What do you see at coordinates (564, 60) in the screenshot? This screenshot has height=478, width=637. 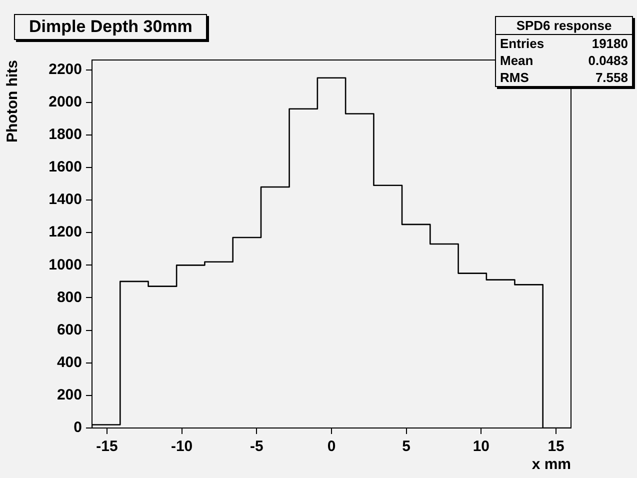 I see `text: Mean 0.0483` at bounding box center [564, 60].